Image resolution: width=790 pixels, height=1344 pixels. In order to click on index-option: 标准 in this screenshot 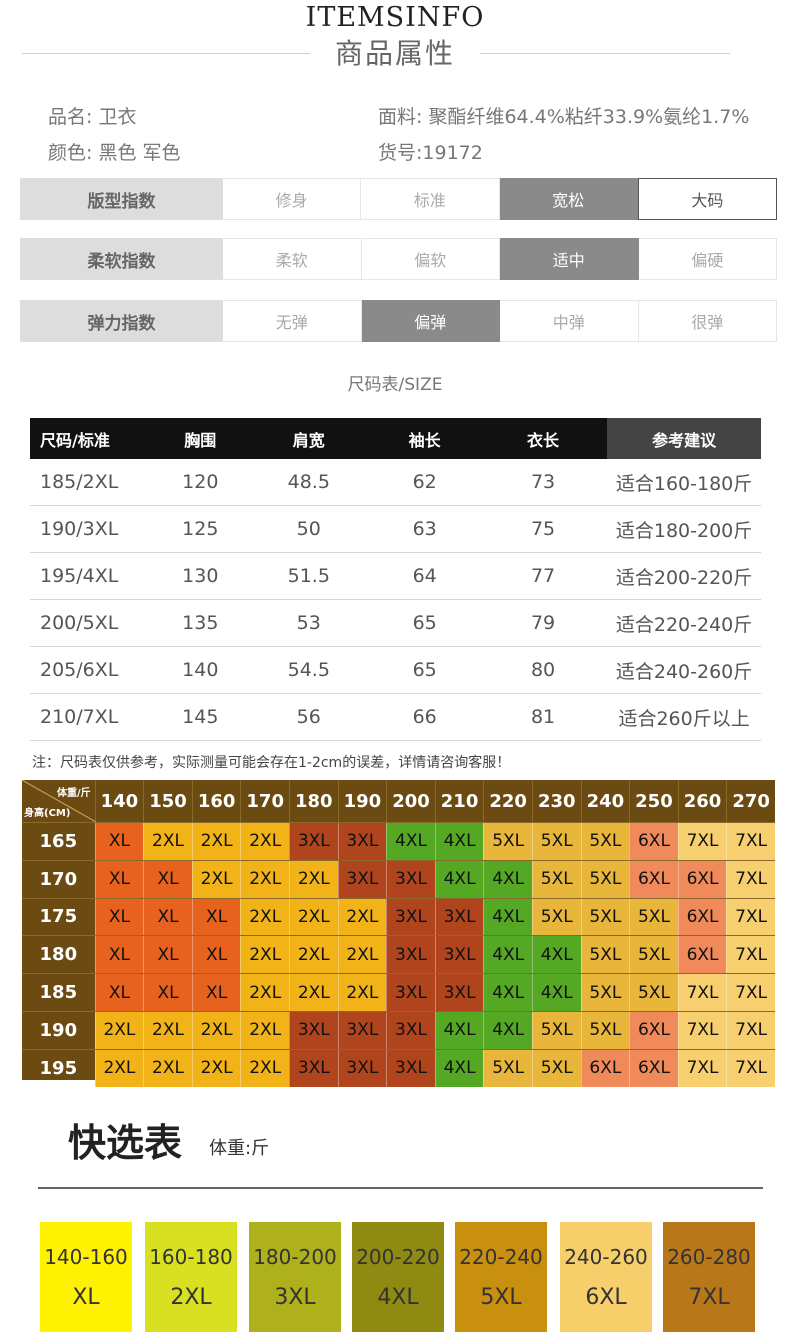, I will do `click(430, 199)`.